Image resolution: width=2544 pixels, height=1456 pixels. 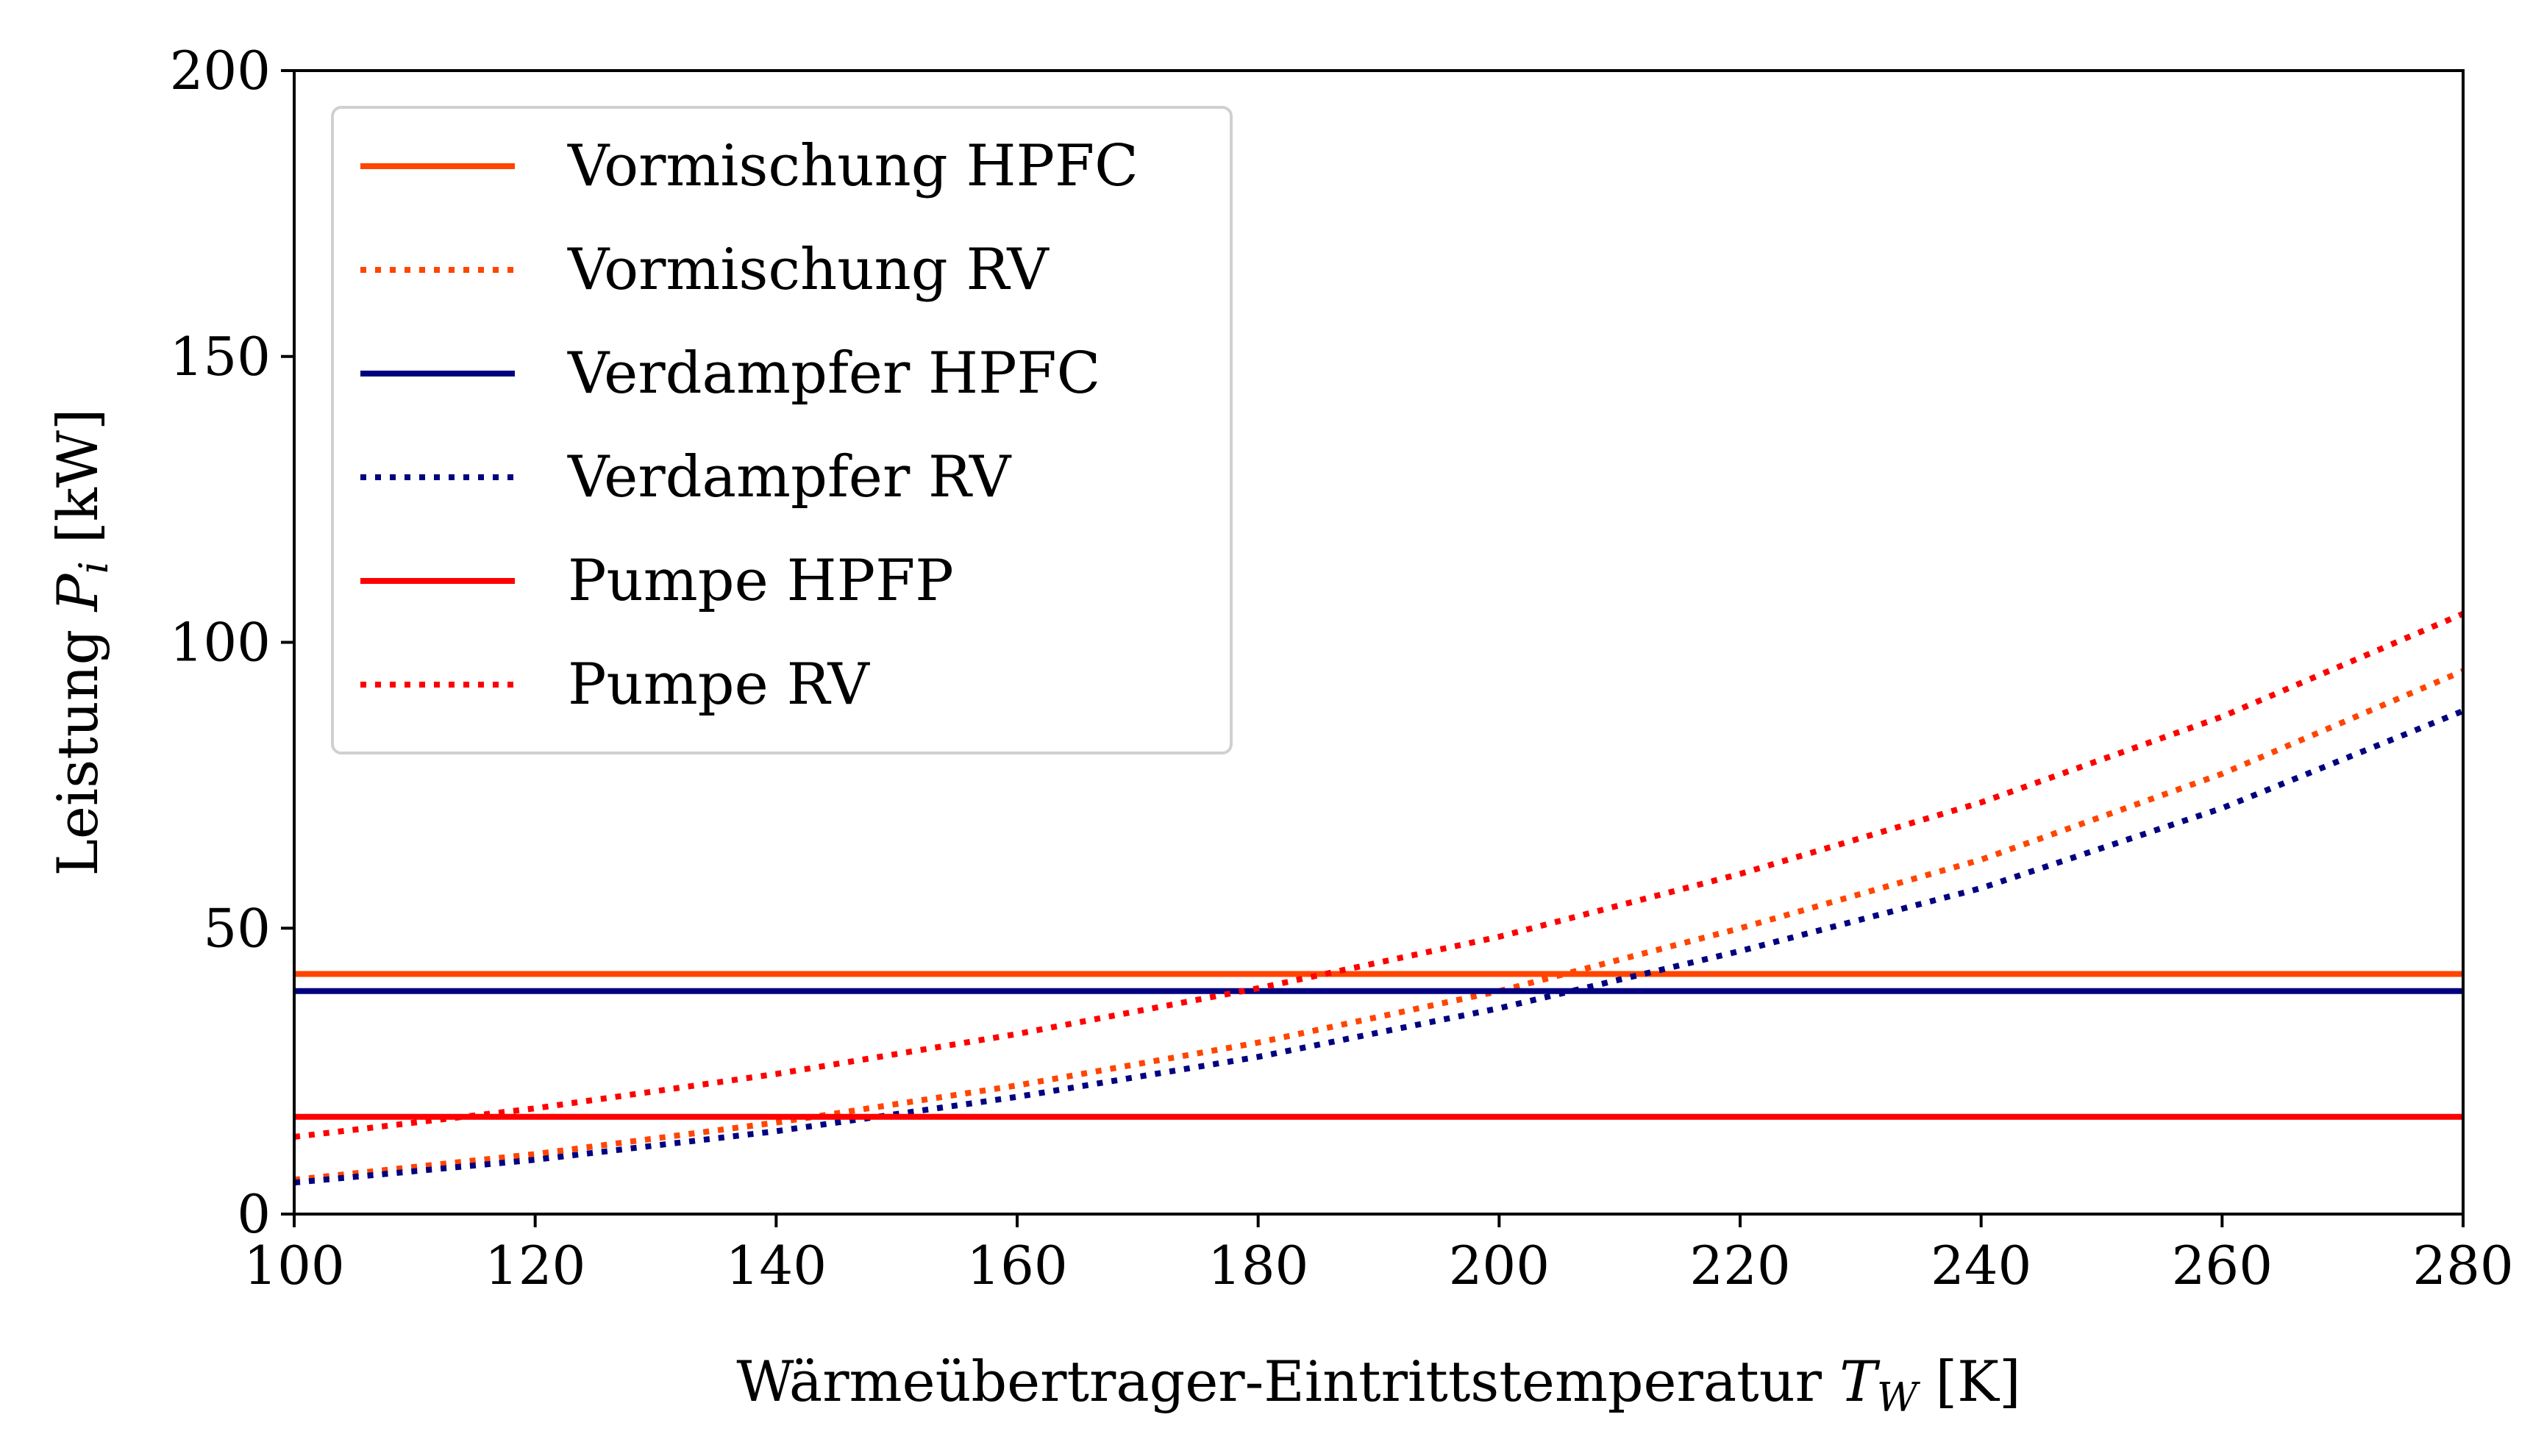 What do you see at coordinates (1968, 1381) in the screenshot?
I see `x-axis-label-unit: [K]` at bounding box center [1968, 1381].